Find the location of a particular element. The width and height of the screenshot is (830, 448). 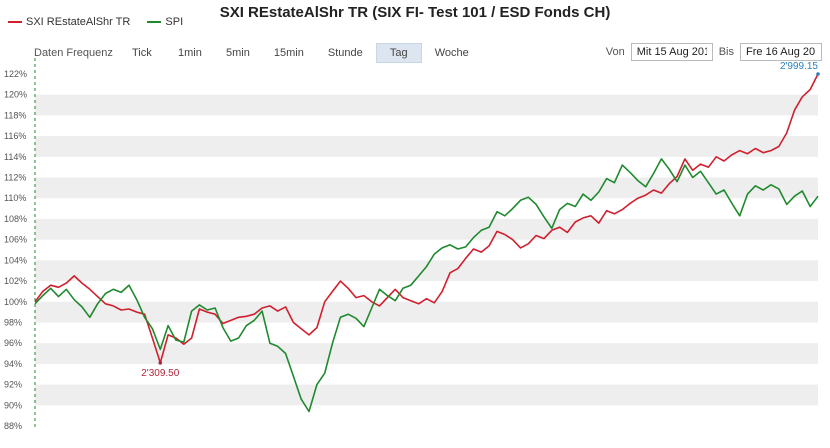

frequency-label: Daten Frequenz is located at coordinates (73, 53).